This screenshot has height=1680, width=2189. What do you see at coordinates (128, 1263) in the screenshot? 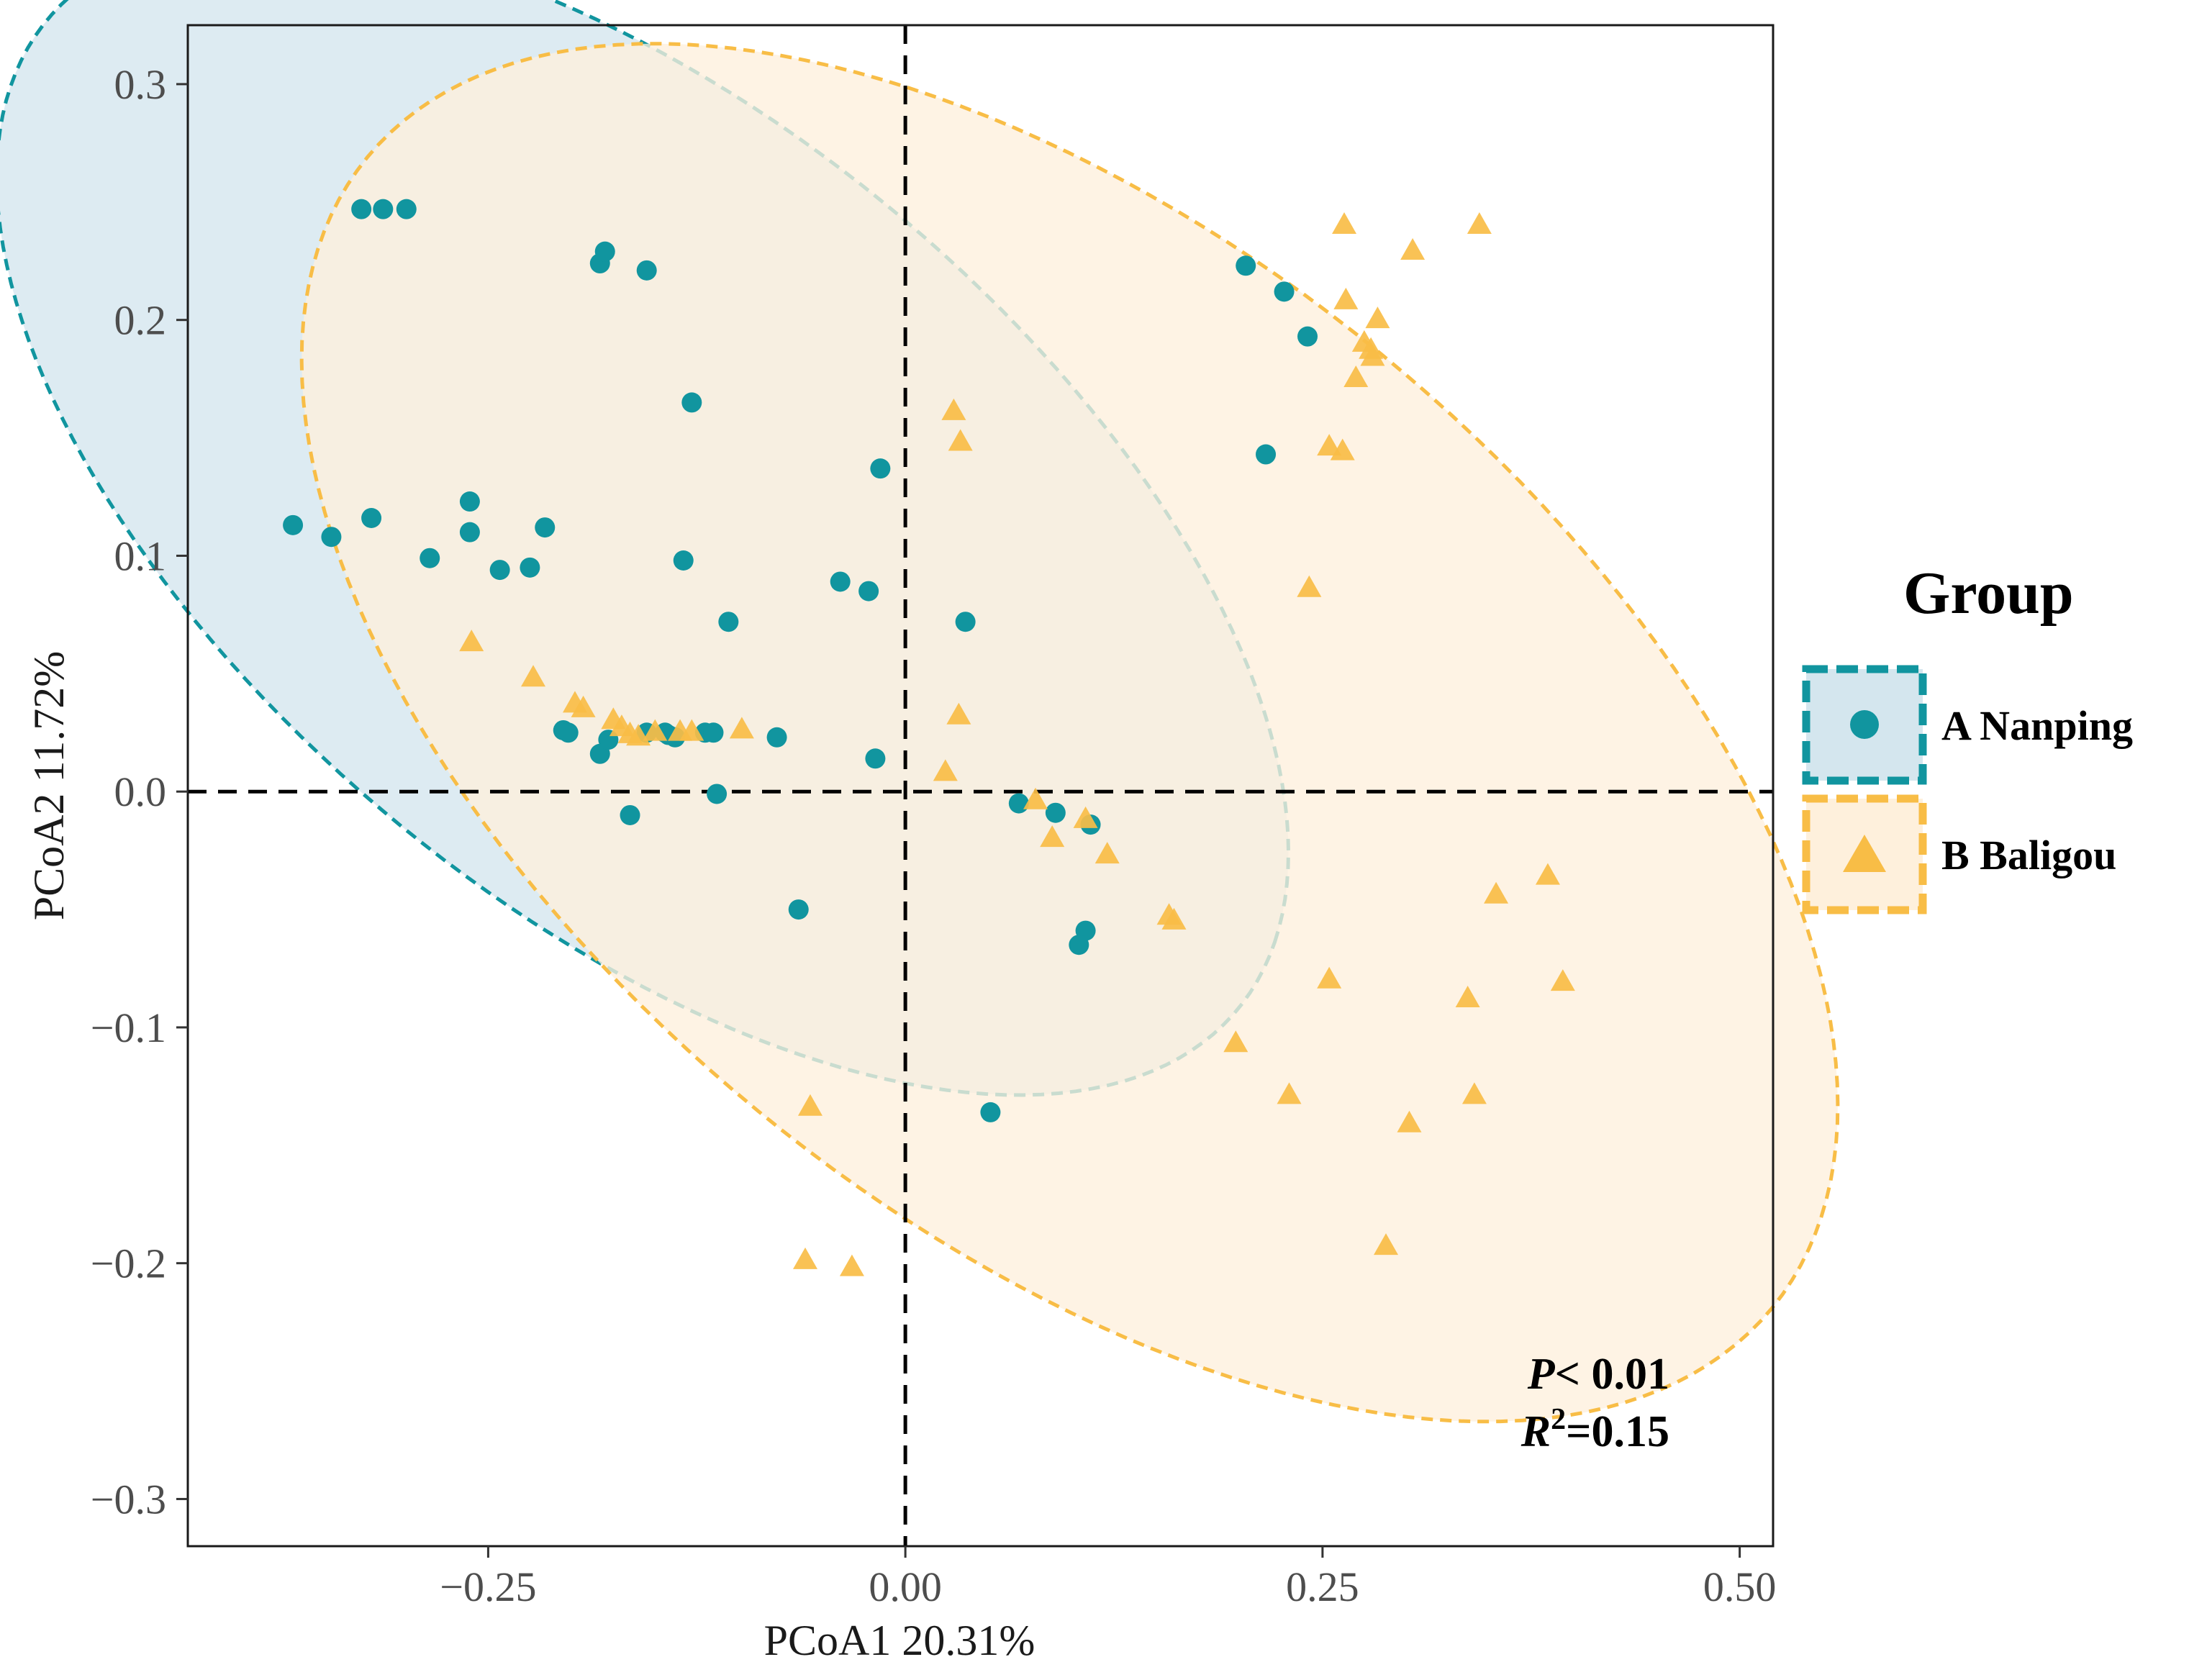
I see `y-tick-label-1: −0.2` at bounding box center [128, 1263].